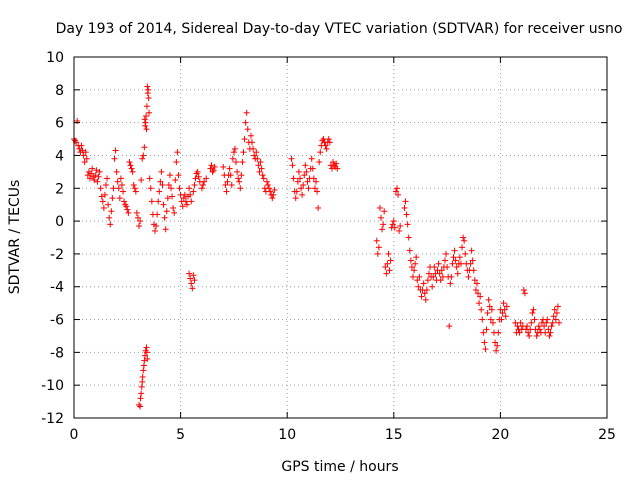 Image resolution: width=640 pixels, height=480 pixels. What do you see at coordinates (500, 435) in the screenshot?
I see `x-tick-label: 20` at bounding box center [500, 435].